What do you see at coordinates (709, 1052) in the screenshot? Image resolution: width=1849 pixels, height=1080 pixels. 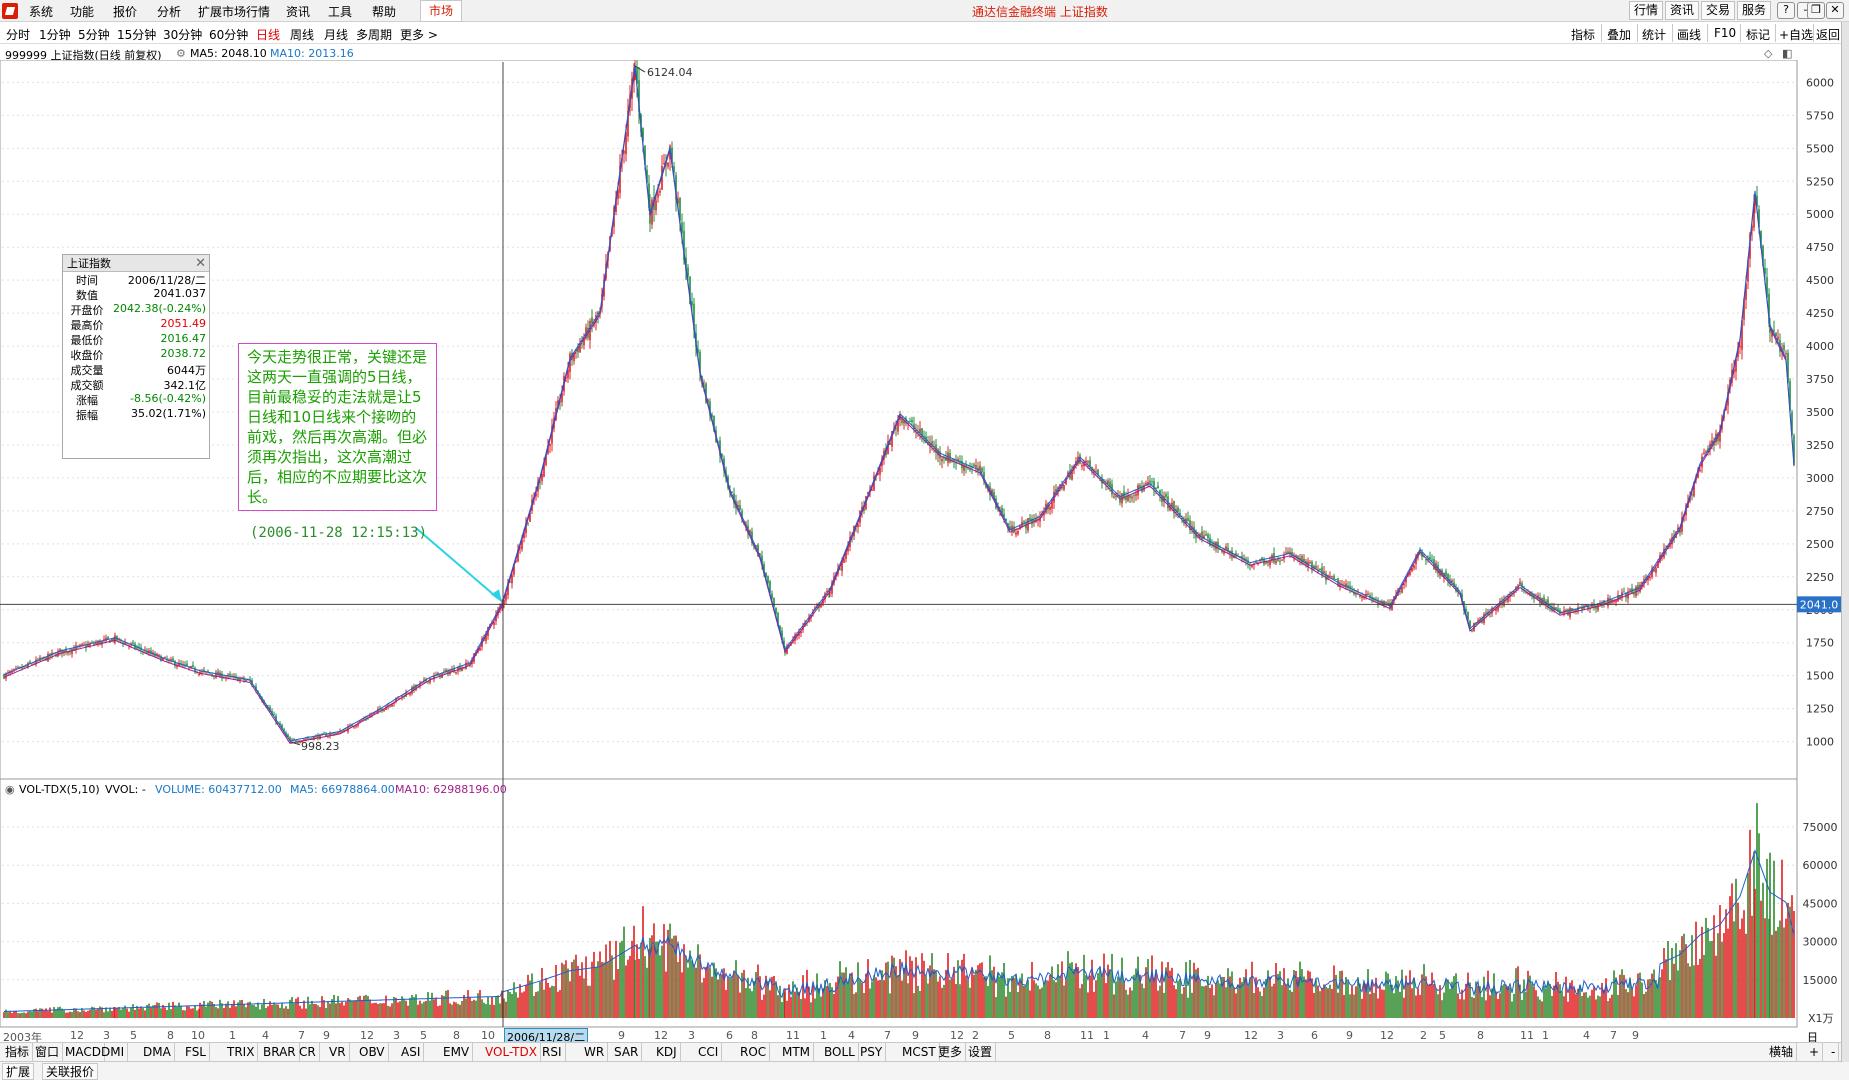 I see `indicator-tab: CCI` at bounding box center [709, 1052].